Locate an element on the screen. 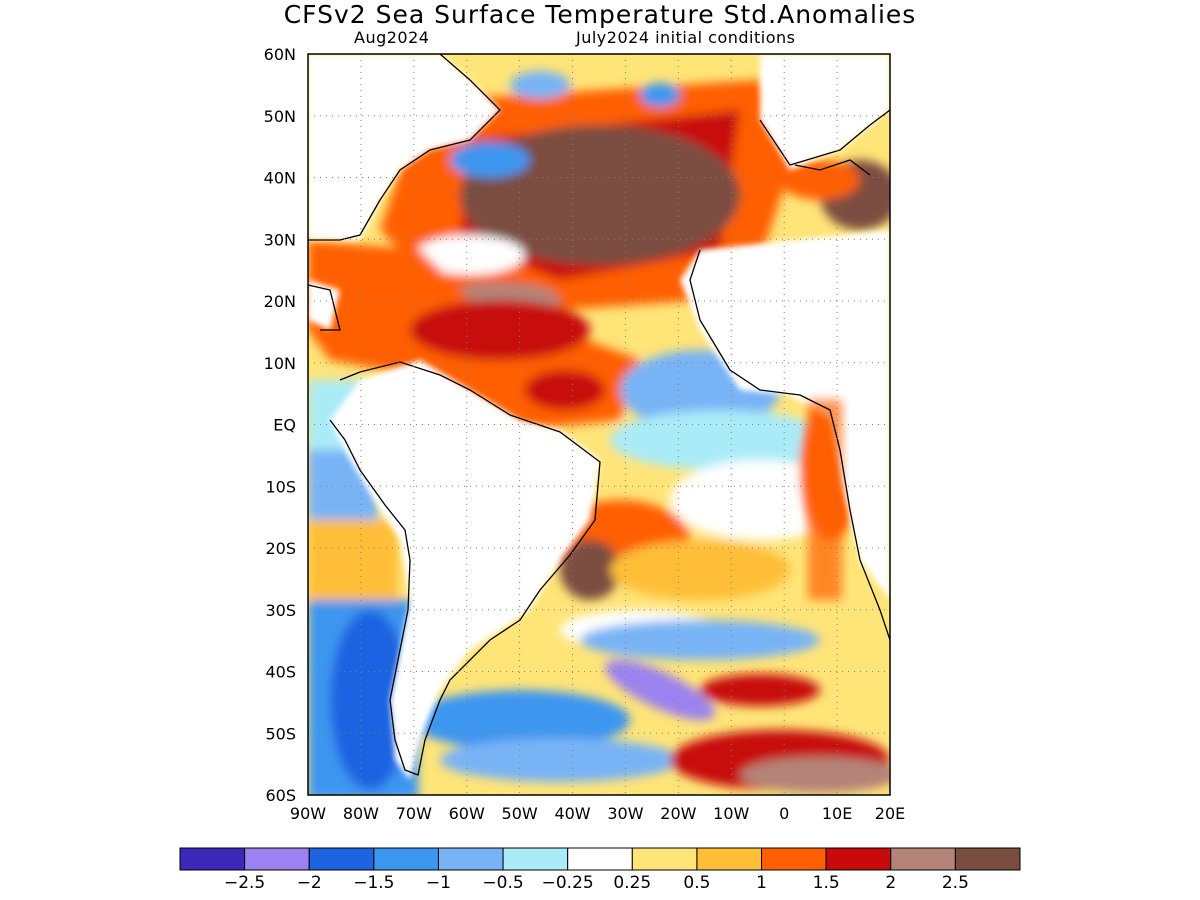 The image size is (1200, 900). colorbar-tick-label: 1 is located at coordinates (761, 883).